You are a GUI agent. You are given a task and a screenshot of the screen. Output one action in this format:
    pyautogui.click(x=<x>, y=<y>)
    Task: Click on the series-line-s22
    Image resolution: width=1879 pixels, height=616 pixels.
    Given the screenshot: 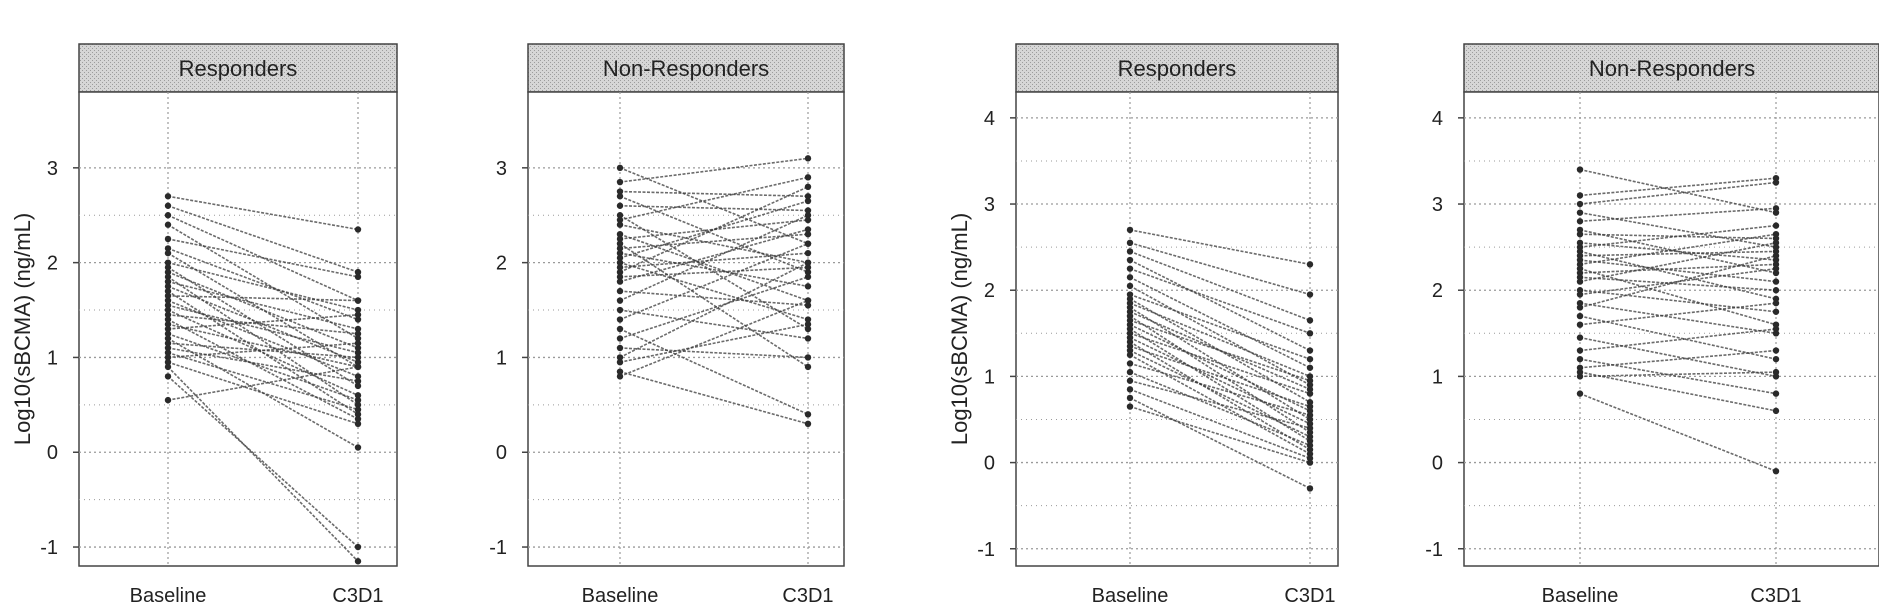 What is the action you would take?
    pyautogui.click(x=1220, y=404)
    